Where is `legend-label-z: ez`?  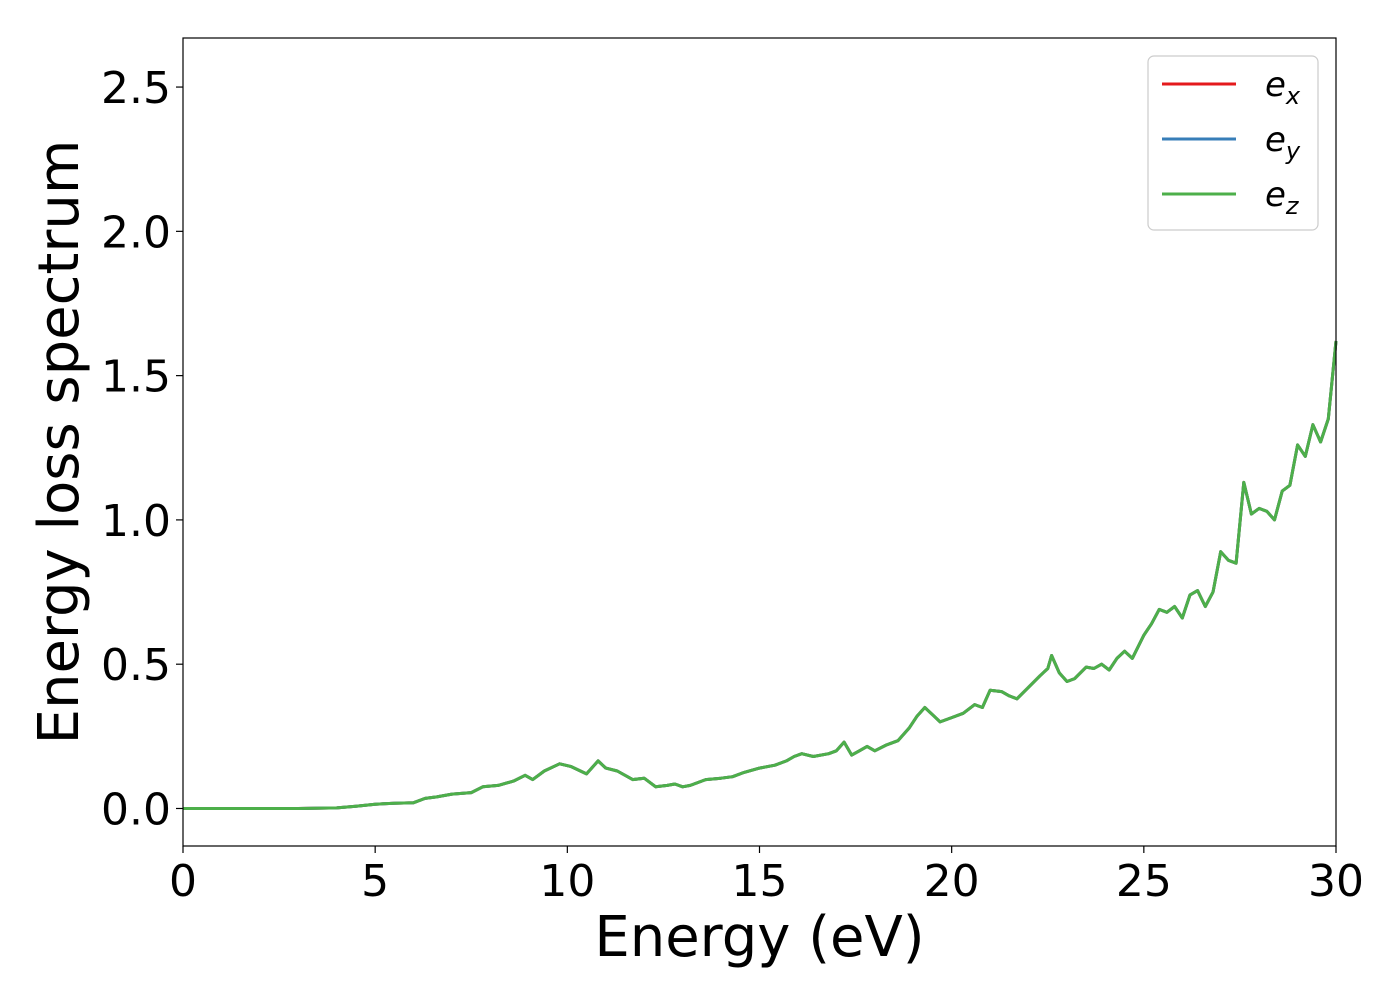 legend-label-z: ez is located at coordinates (1282, 197).